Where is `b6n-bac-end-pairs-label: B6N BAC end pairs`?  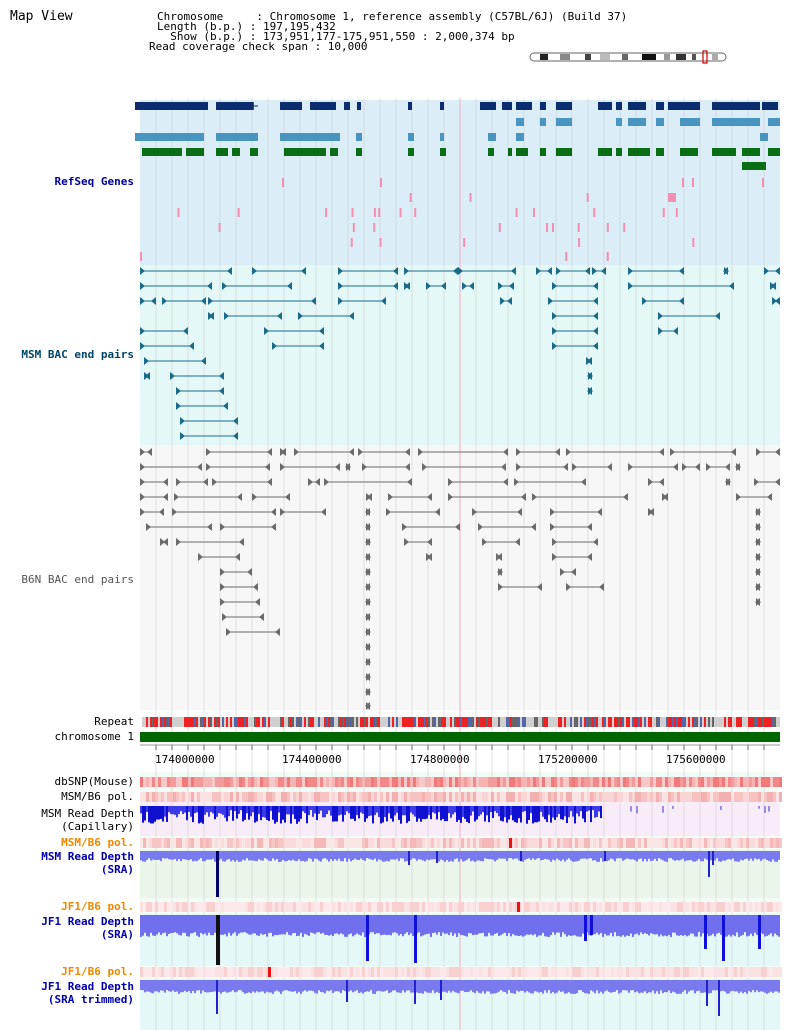
b6n-bac-end-pairs-label: B6N BAC end pairs is located at coordinates (77, 579).